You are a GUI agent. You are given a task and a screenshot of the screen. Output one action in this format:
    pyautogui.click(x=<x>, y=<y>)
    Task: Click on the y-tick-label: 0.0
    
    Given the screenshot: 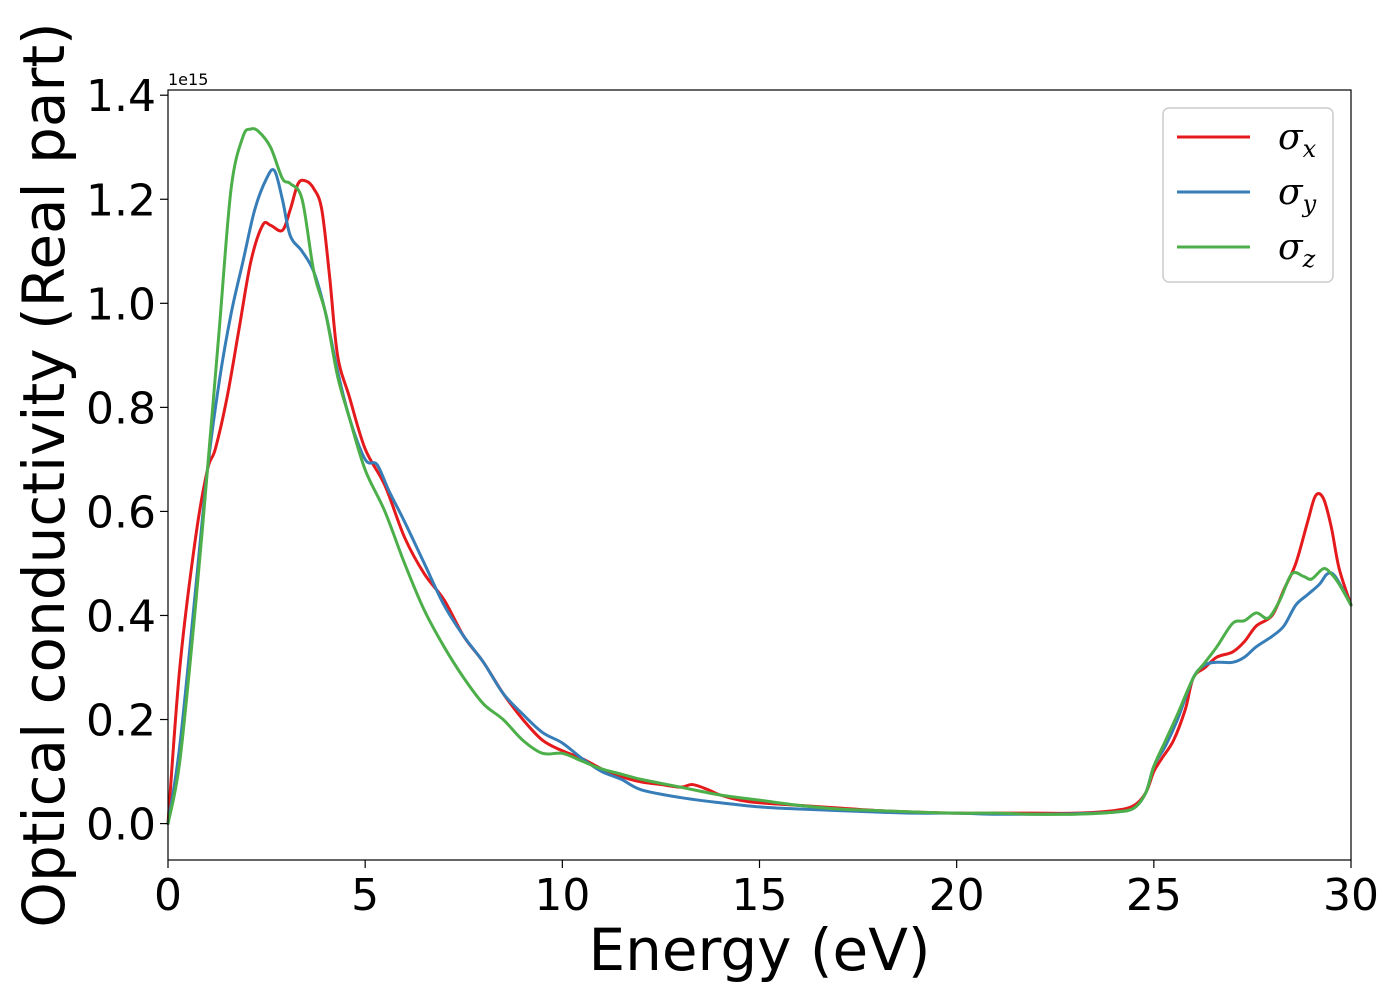 What is the action you would take?
    pyautogui.click(x=121, y=825)
    